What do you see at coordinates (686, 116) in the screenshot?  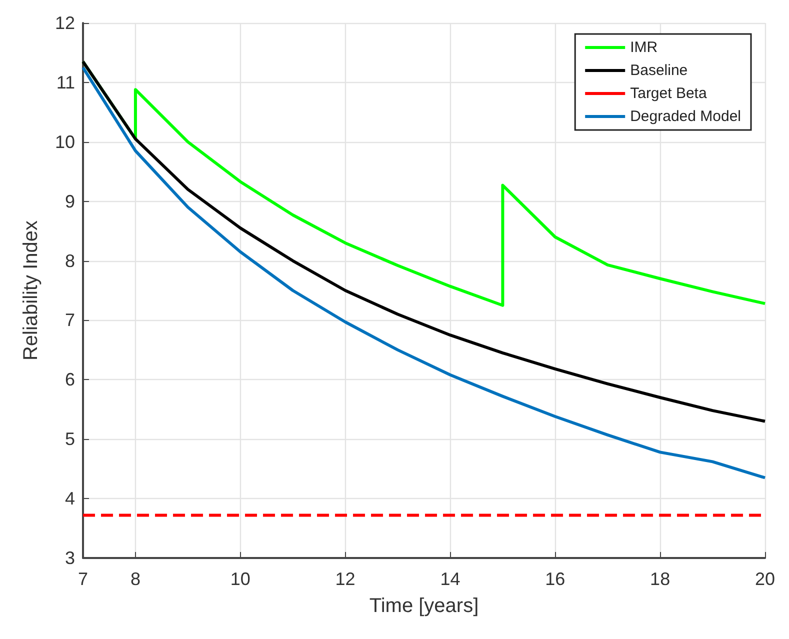 I see `legend-label: Degraded Model` at bounding box center [686, 116].